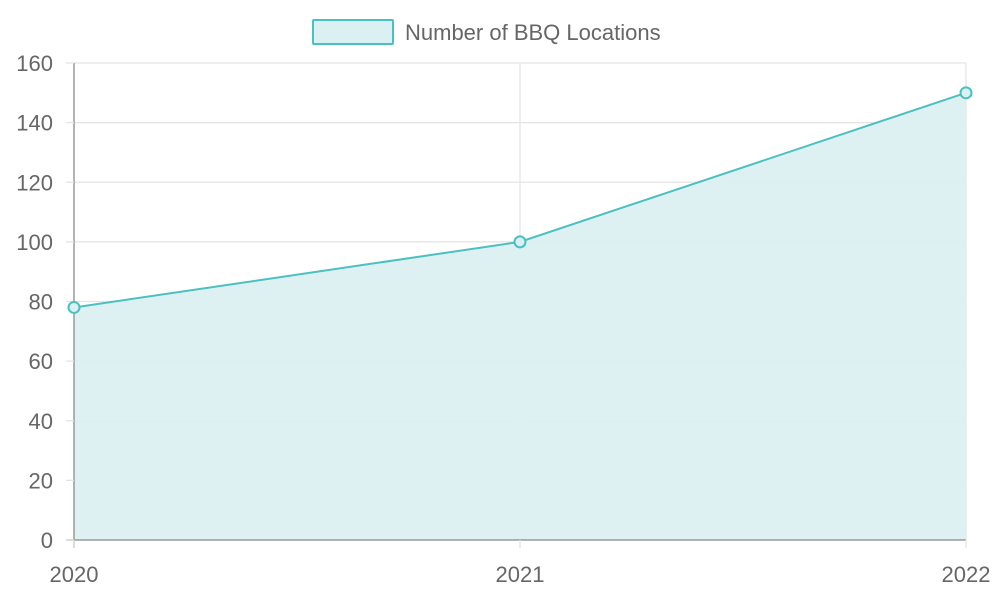 This screenshot has width=1000, height=600. I want to click on x-axis-ticks: 2020 2021 2022, so click(520, 563).